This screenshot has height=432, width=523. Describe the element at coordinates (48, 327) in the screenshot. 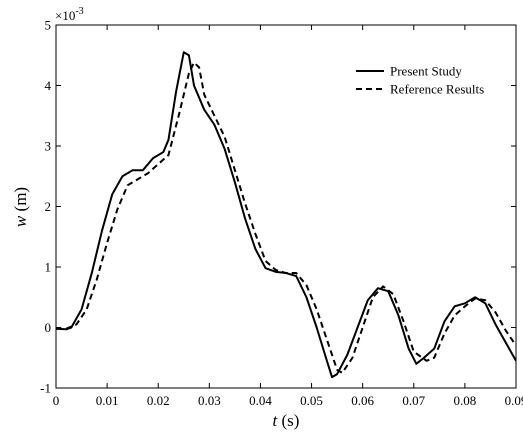

I see `y-tick-label: 0` at that location.